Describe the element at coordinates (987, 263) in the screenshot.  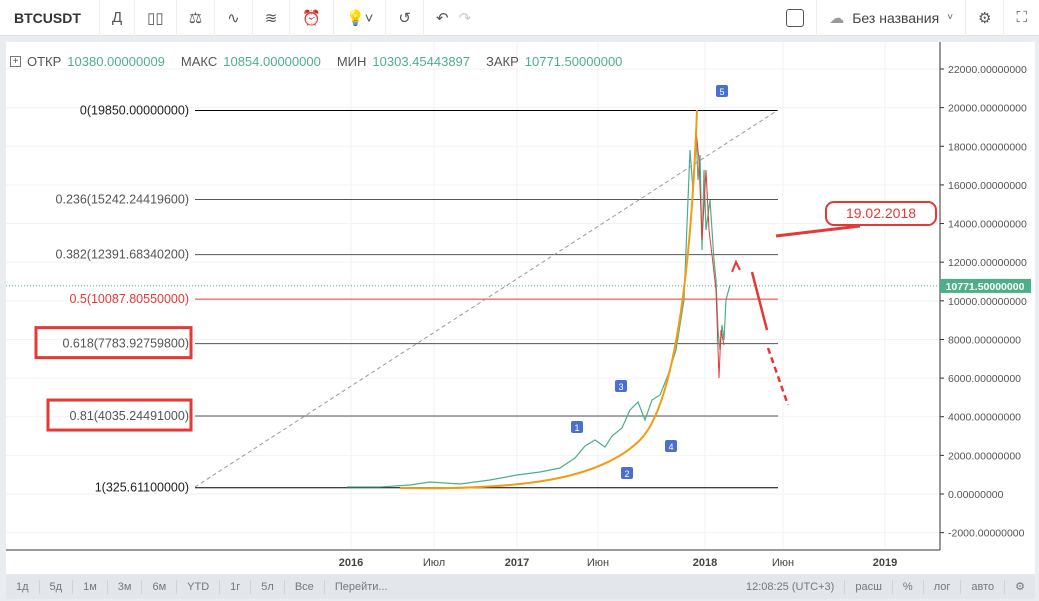
I see `price-tick-label: 12000.00000000` at that location.